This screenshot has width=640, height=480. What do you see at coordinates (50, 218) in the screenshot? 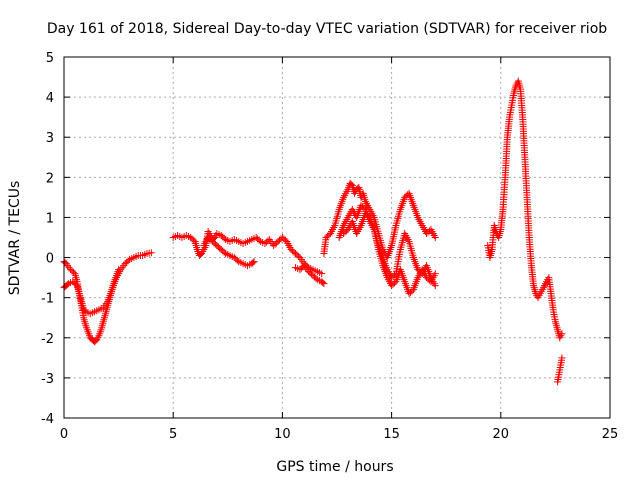
I see `y-tick-label-5: 1` at bounding box center [50, 218].